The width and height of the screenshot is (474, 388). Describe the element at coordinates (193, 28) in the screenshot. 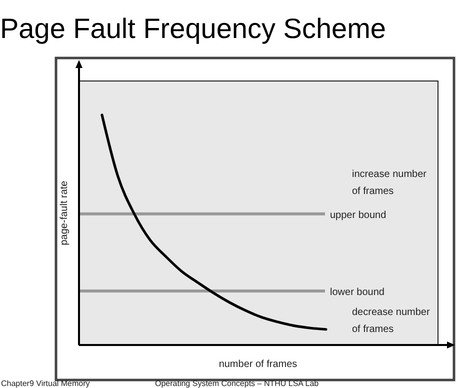

I see `chart-title: Page Fault Frequency Scheme` at that location.